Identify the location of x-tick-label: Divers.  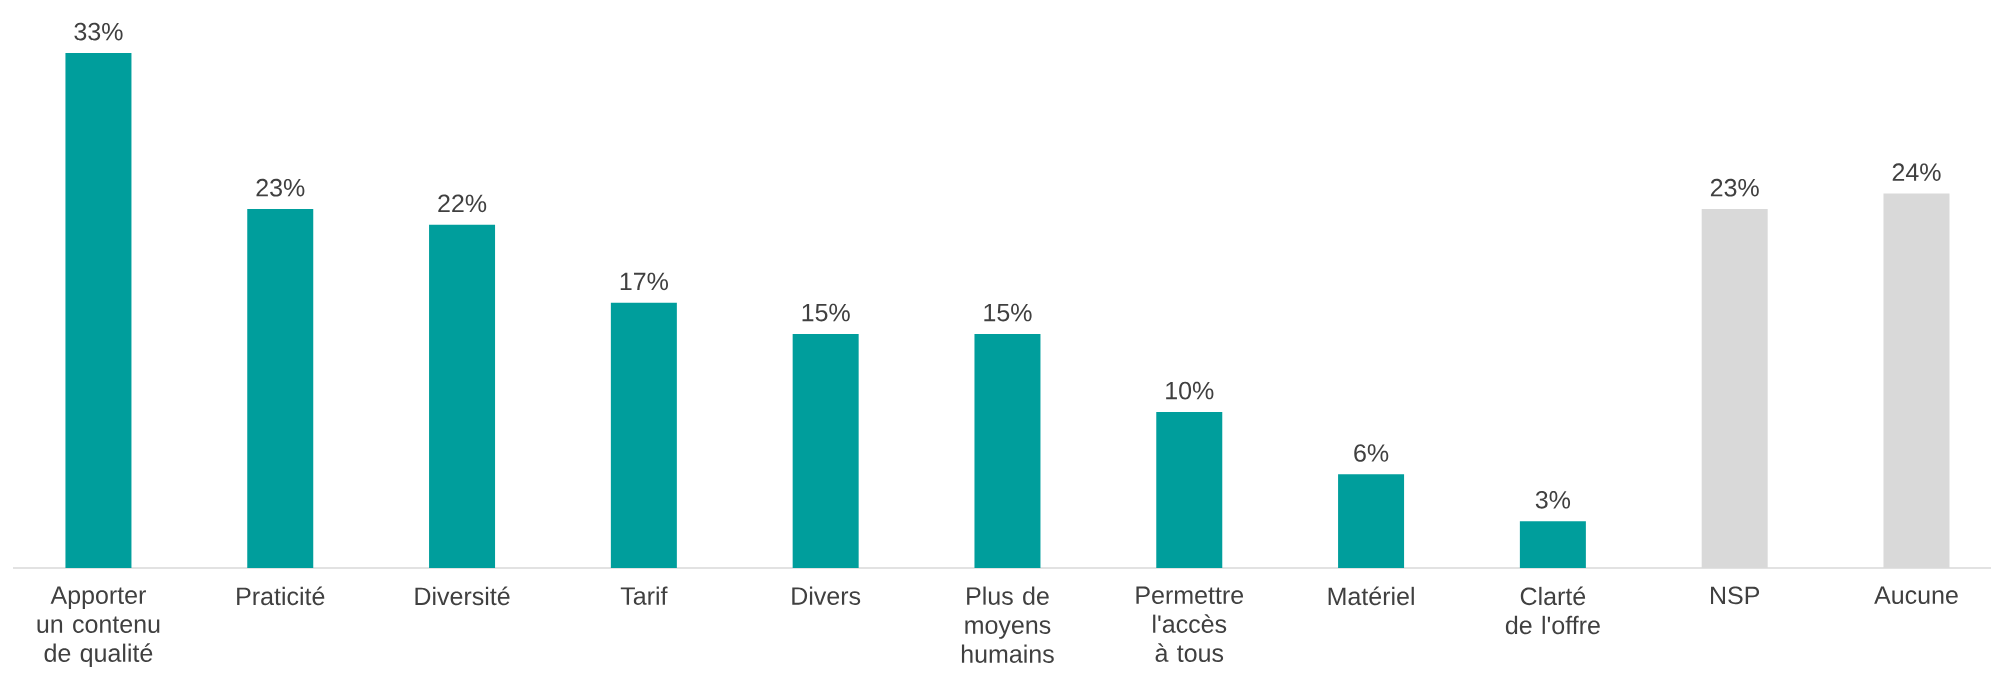
(826, 595).